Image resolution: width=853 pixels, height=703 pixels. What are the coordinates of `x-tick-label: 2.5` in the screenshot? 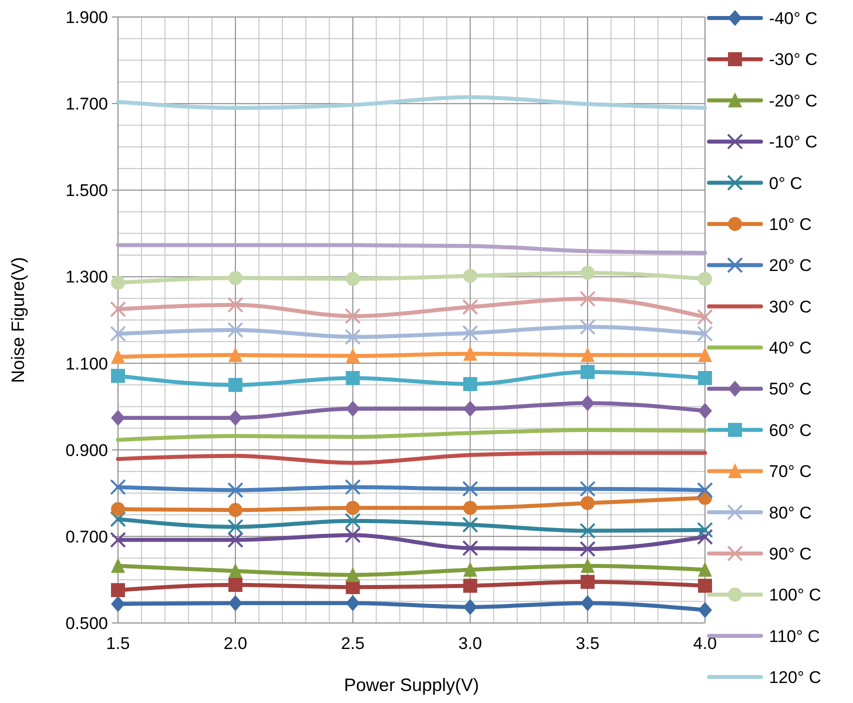 It's located at (352, 643).